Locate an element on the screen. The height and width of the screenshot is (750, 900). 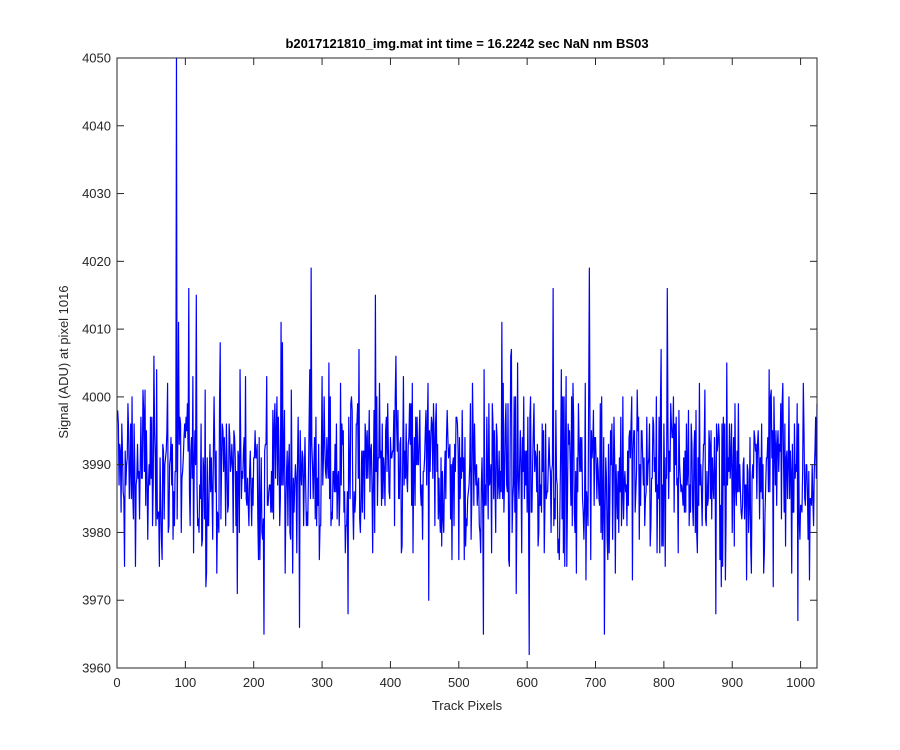
x-tick-label: 400 is located at coordinates (391, 682).